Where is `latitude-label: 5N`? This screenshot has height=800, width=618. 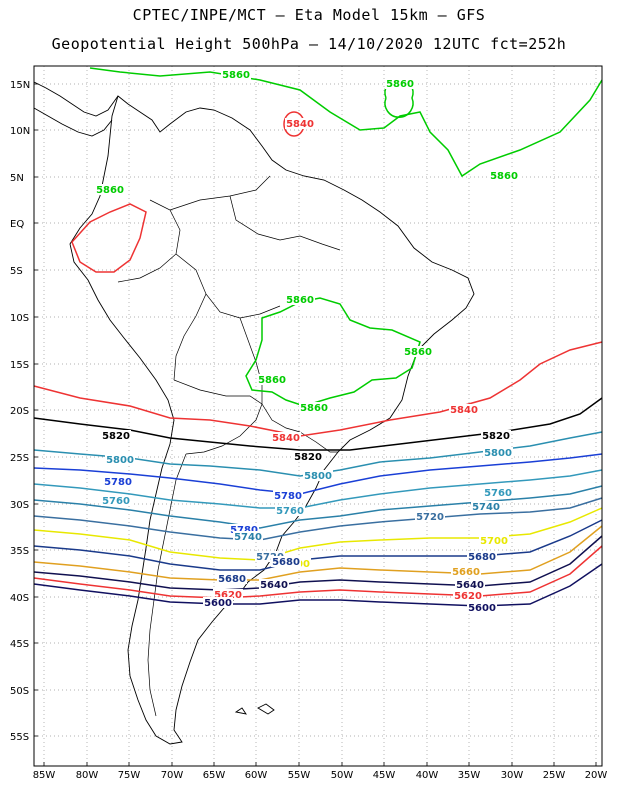
latitude-label: 5N is located at coordinates (17, 178).